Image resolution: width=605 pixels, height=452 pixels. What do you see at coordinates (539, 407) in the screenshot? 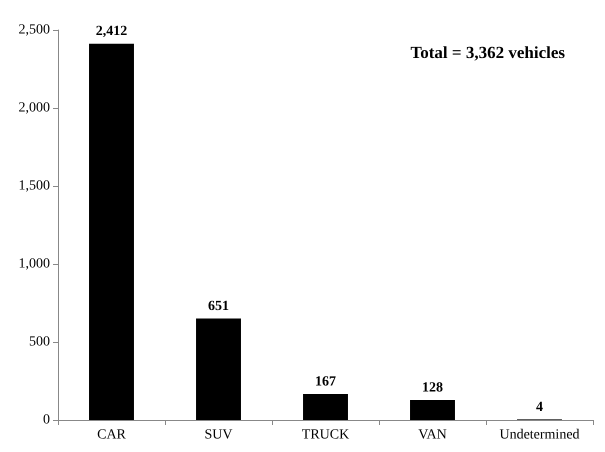
I see `data-label: 4` at bounding box center [539, 407].